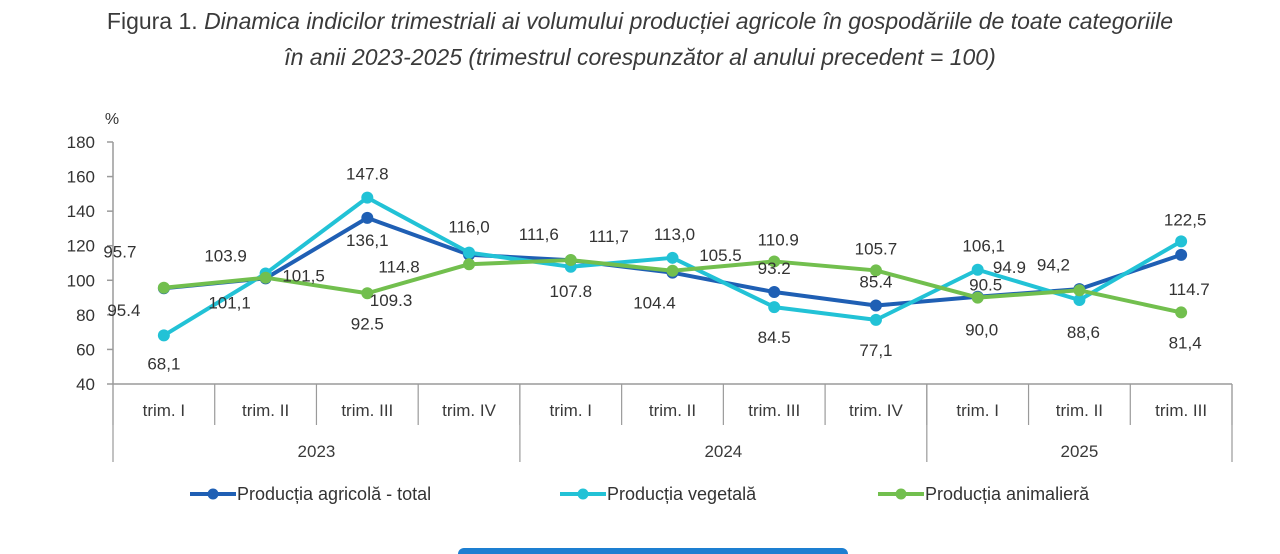 This screenshot has height=554, width=1280. What do you see at coordinates (674, 234) in the screenshot?
I see `data-label: 113,0` at bounding box center [674, 234].